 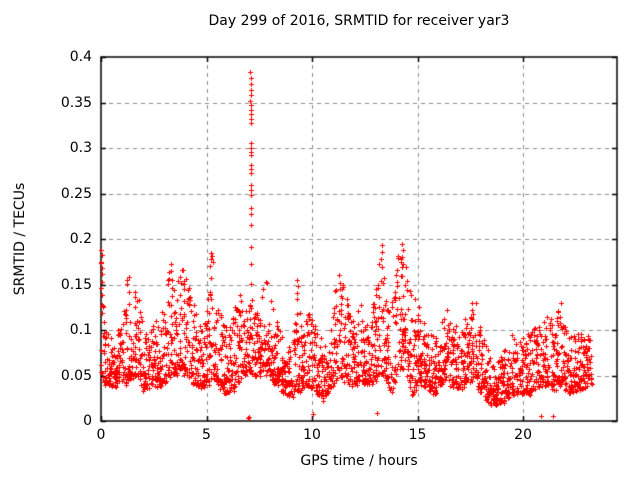 I want to click on x-tick-label: 5, so click(x=206, y=435).